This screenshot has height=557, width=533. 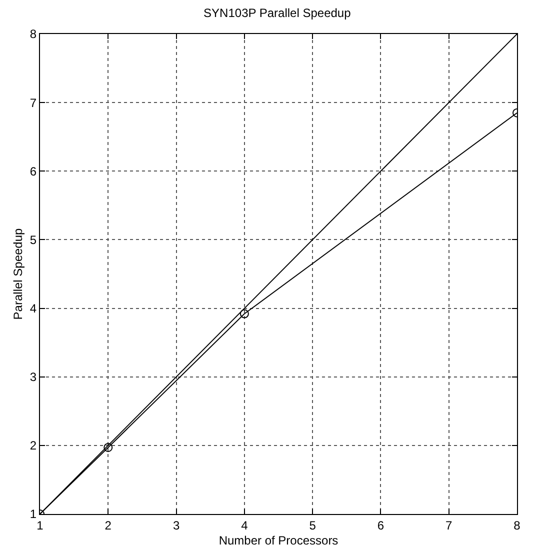 I want to click on y-tick-label: 2, so click(x=33, y=445).